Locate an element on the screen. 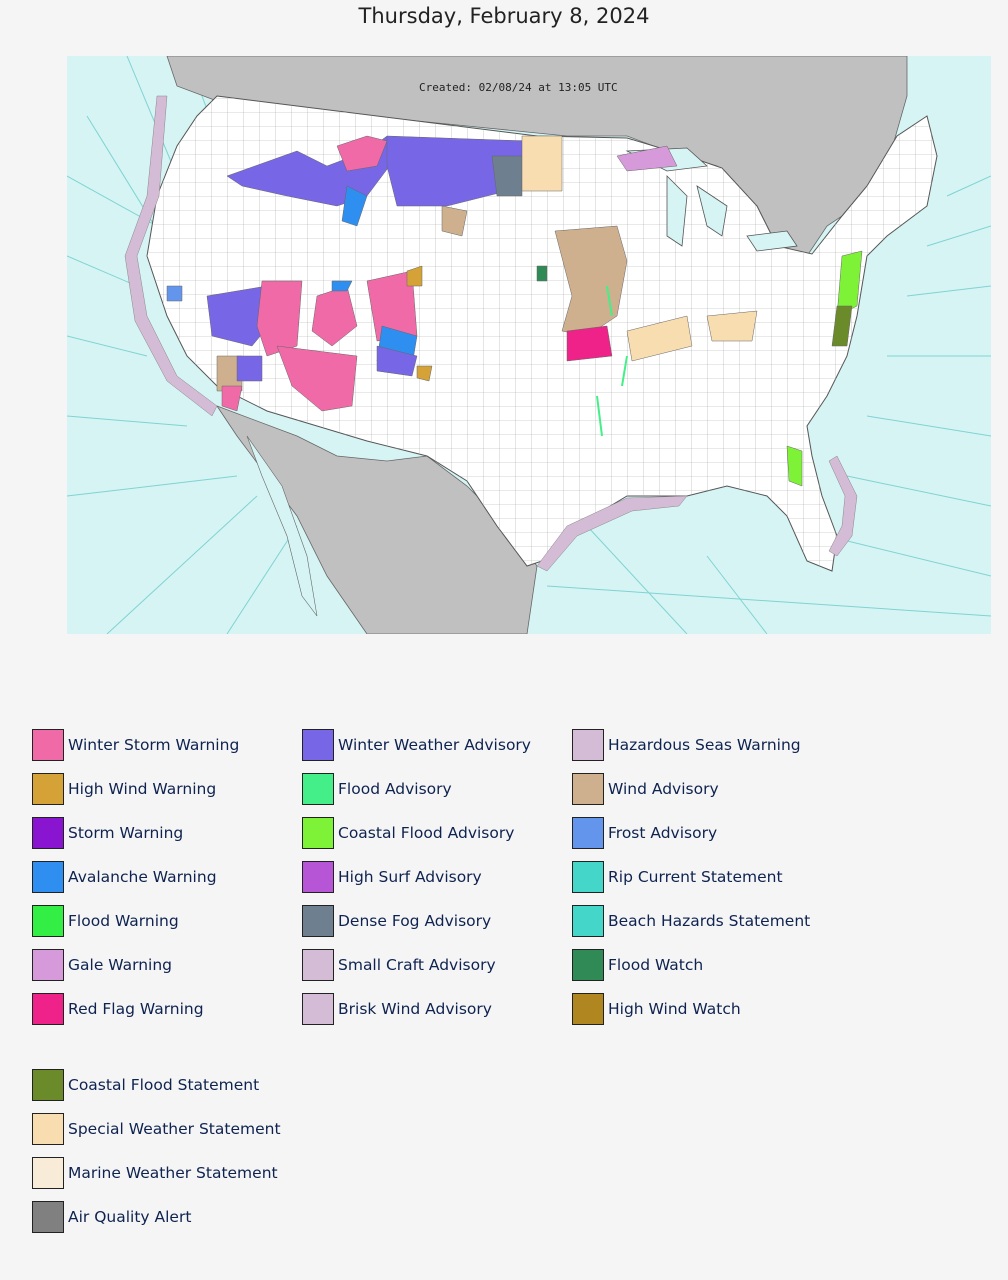 This screenshot has width=1008, height=1280. legend-item-beach-hazards-statement: Beach Hazards Statement is located at coordinates (707, 921).